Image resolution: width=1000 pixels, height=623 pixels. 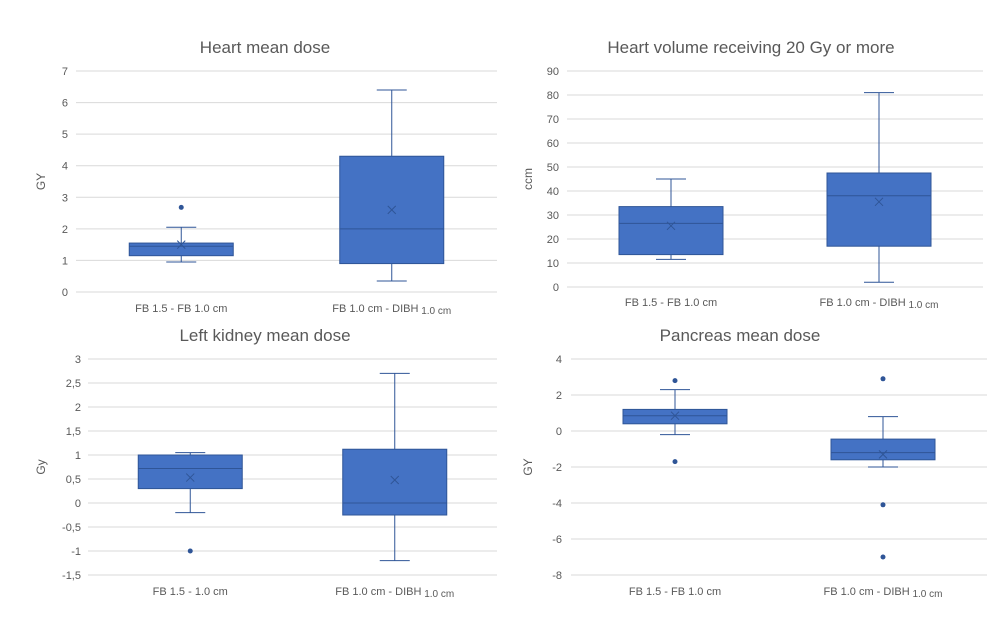 What do you see at coordinates (553, 240) in the screenshot?
I see `y-tick-label: 20` at bounding box center [553, 240].